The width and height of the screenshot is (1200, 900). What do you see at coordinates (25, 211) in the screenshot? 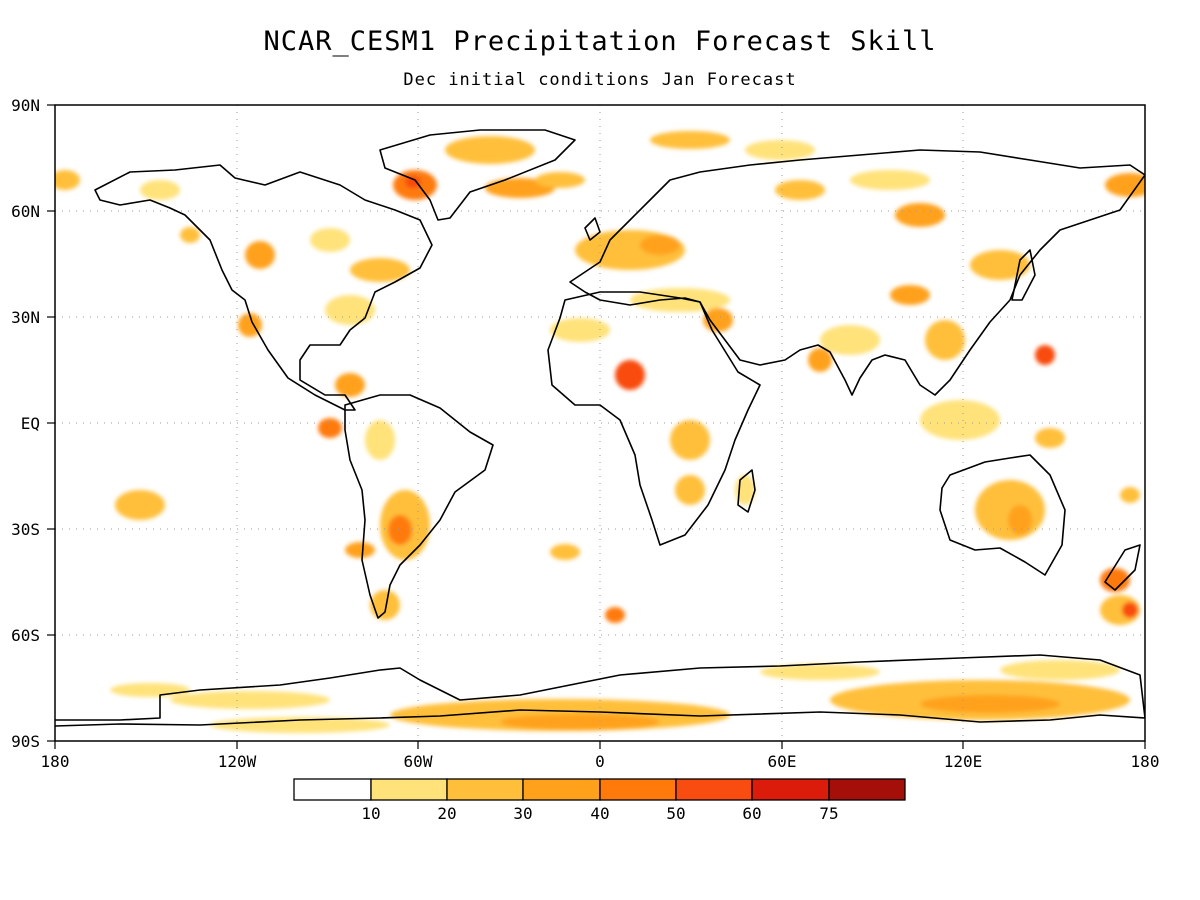
I see `lat-label-60n: 60N` at bounding box center [25, 211].